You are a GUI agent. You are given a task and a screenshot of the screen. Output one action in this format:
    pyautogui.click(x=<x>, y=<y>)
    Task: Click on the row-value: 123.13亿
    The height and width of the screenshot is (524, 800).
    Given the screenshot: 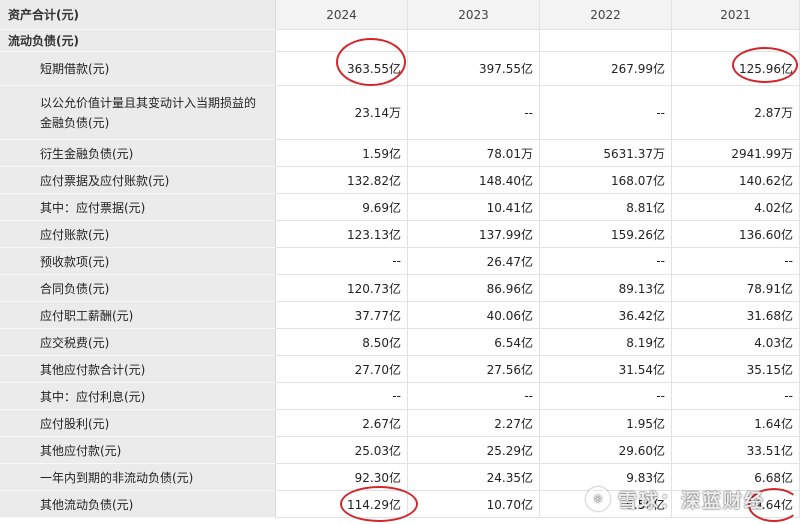 What is the action you would take?
    pyautogui.click(x=342, y=234)
    